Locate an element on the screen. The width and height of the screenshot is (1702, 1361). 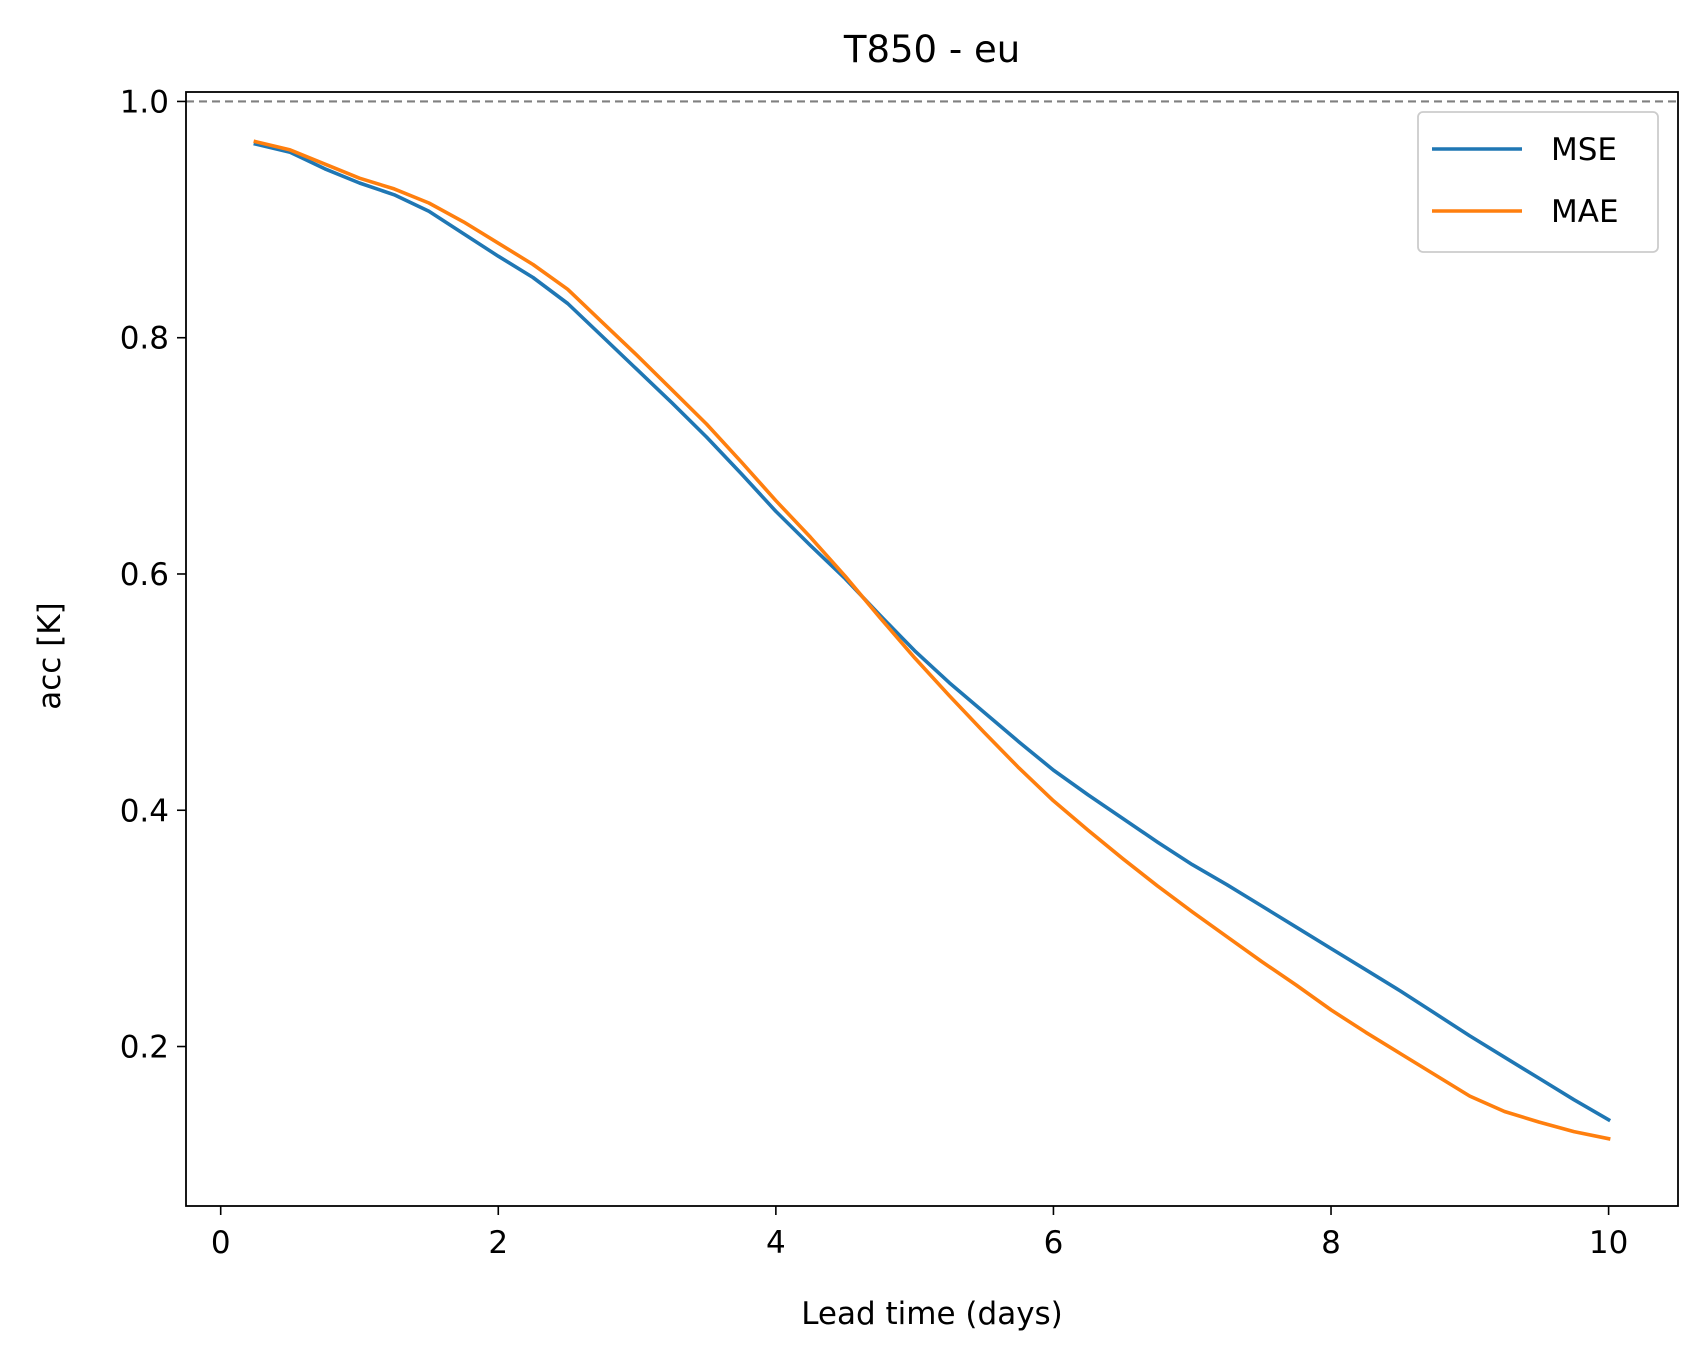
legend-box is located at coordinates (1538, 182).